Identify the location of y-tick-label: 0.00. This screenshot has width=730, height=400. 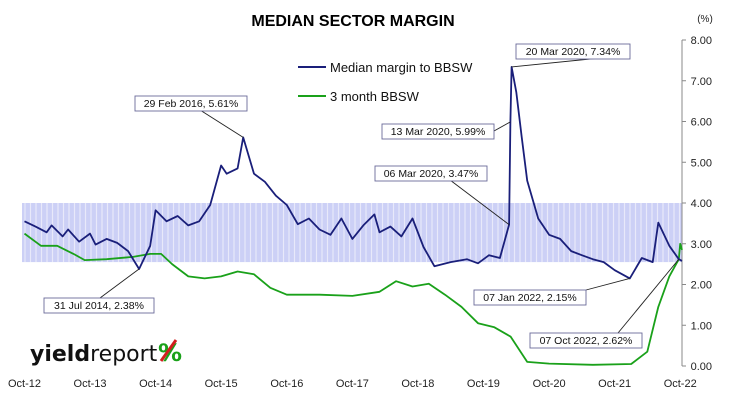
(701, 367).